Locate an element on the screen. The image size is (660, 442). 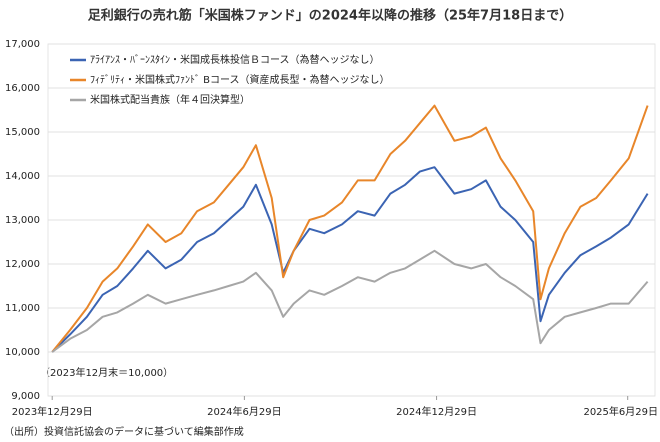
y-tick-label: 17,000 is located at coordinates (22, 44).